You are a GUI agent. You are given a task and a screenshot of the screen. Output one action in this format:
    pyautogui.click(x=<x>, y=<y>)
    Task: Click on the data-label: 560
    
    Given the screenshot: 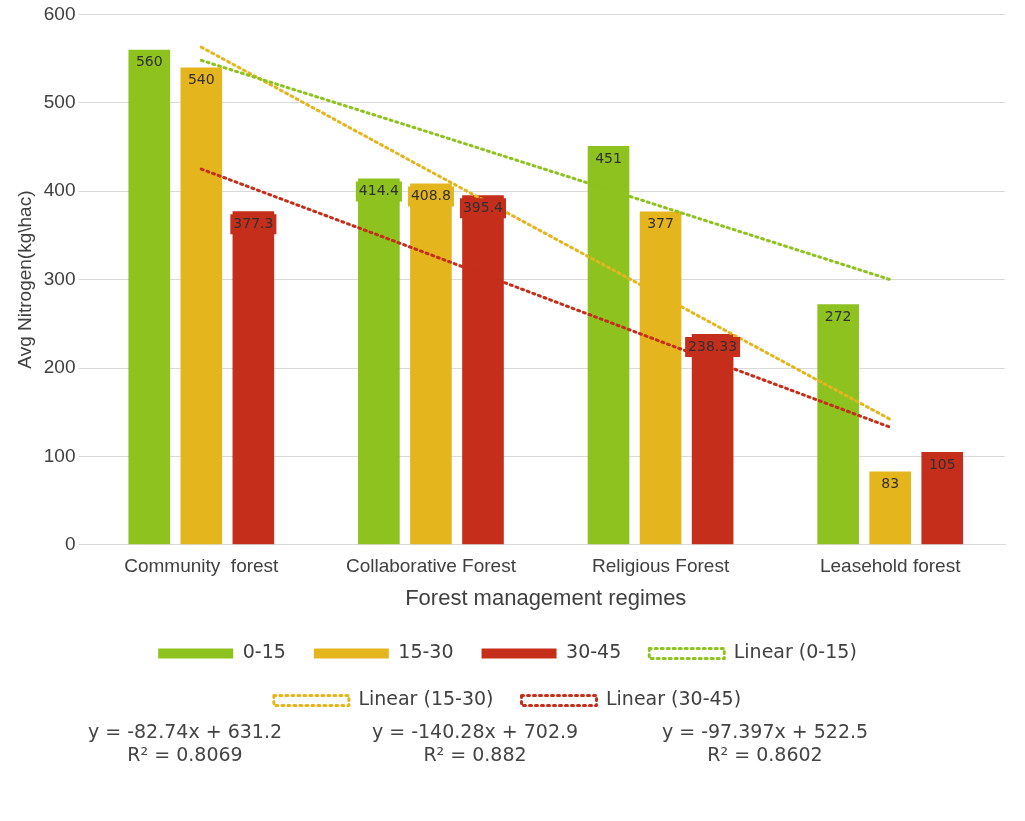 What is the action you would take?
    pyautogui.click(x=149, y=61)
    